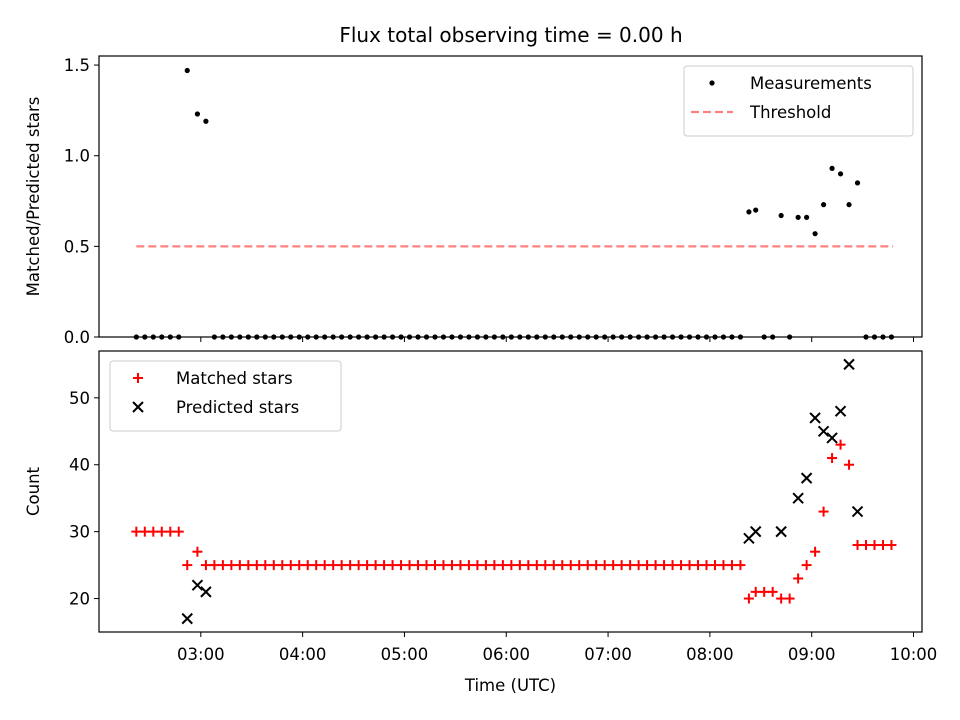 The width and height of the screenshot is (960, 720). Describe the element at coordinates (138, 407) in the screenshot. I see `legend-marker-predicted-stars` at that location.